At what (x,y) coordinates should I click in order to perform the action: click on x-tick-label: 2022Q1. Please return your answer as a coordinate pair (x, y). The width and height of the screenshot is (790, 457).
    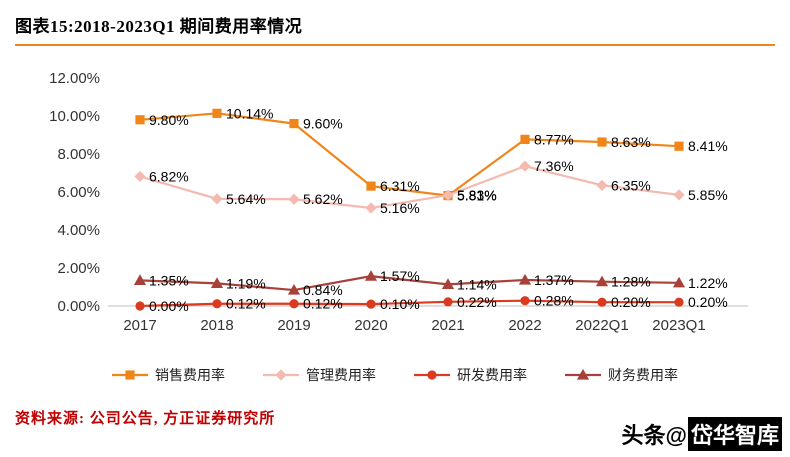
    Looking at the image, I should click on (601, 325).